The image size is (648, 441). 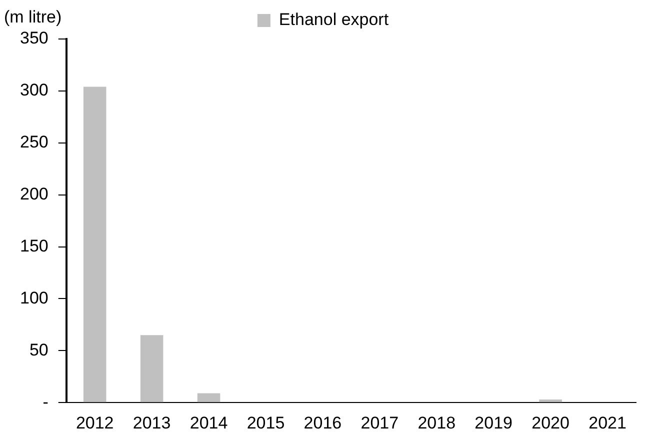 I want to click on y-tick-label: 300, so click(x=34, y=90).